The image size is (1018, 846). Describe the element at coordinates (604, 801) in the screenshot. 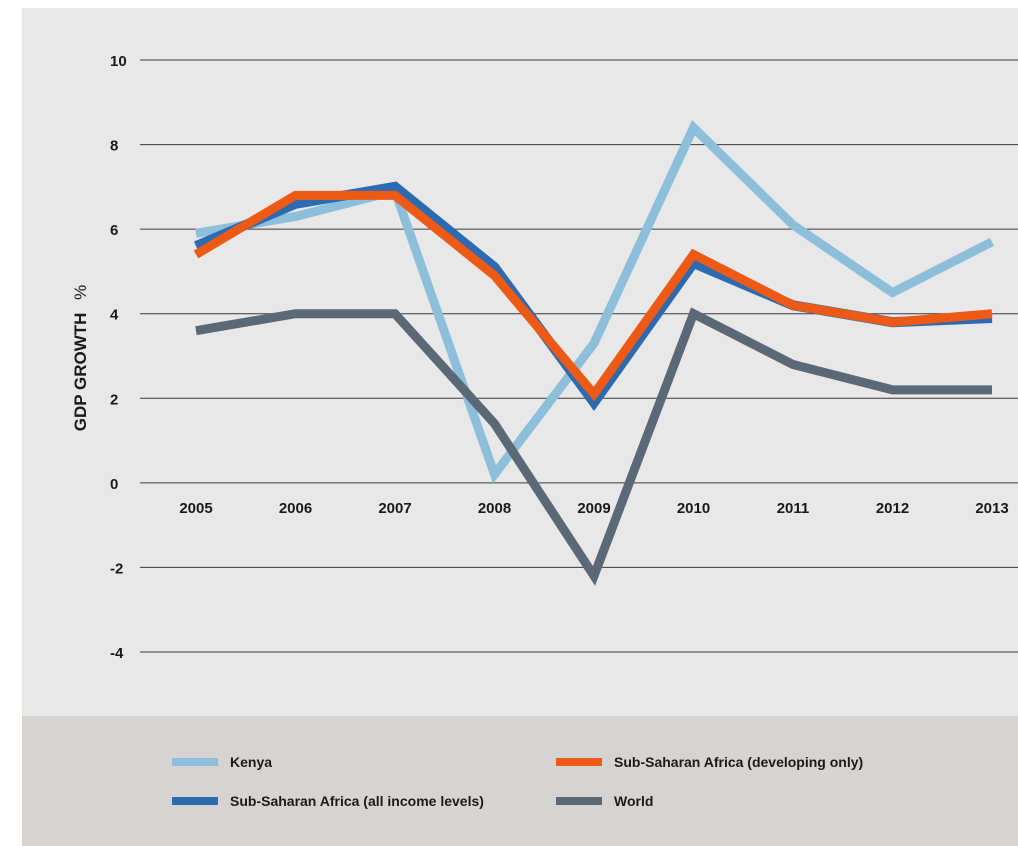

I see `legend-item: World` at that location.